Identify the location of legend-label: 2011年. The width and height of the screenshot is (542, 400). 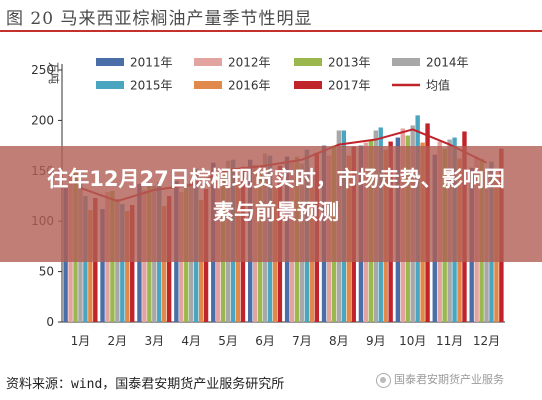
(151, 63).